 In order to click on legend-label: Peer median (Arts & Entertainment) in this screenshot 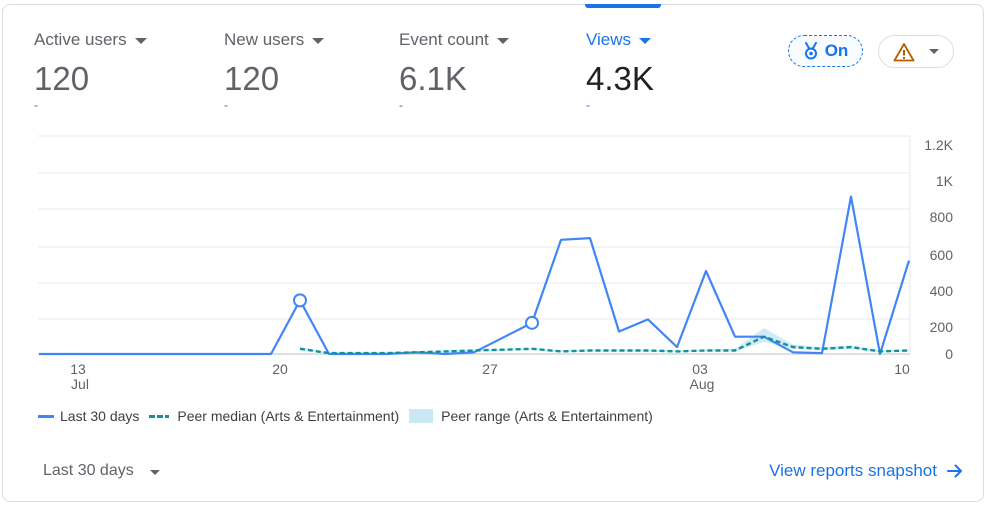, I will do `click(288, 416)`.